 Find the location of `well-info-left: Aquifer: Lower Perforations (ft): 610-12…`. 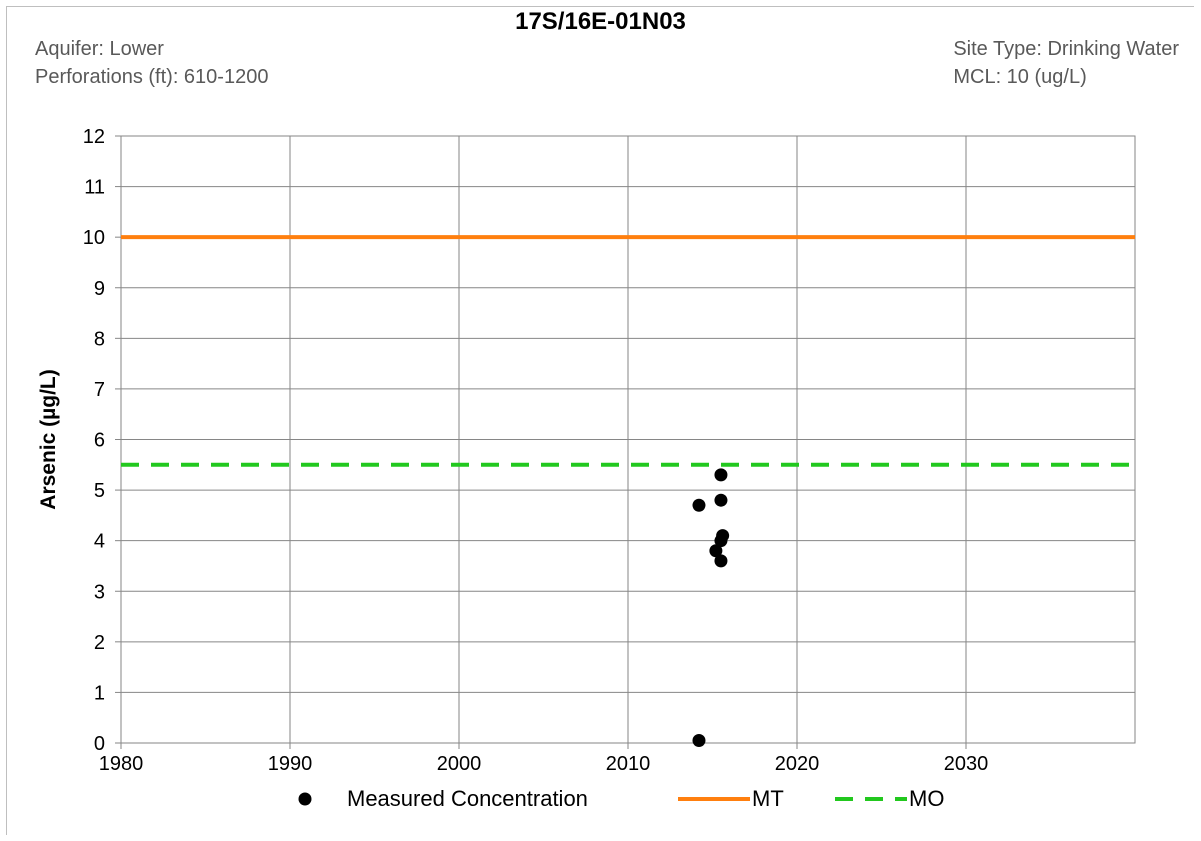

well-info-left: Aquifer: Lower Perforations (ft): 610-12… is located at coordinates (151, 63).